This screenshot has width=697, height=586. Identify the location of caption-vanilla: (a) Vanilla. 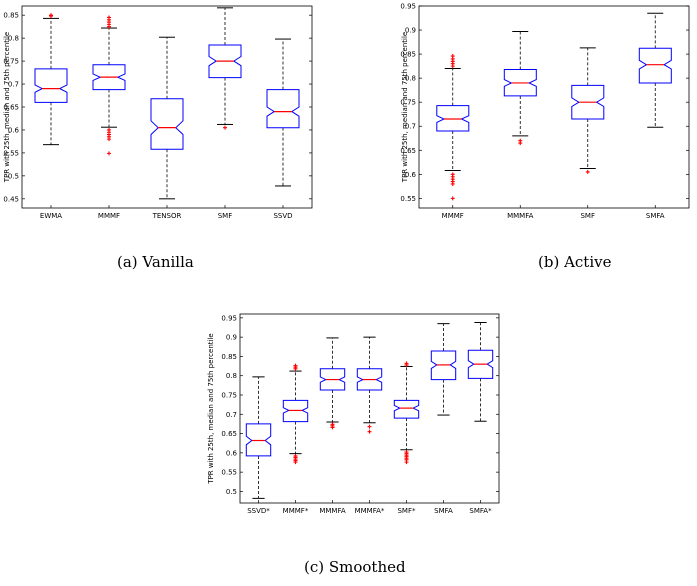
(155, 262).